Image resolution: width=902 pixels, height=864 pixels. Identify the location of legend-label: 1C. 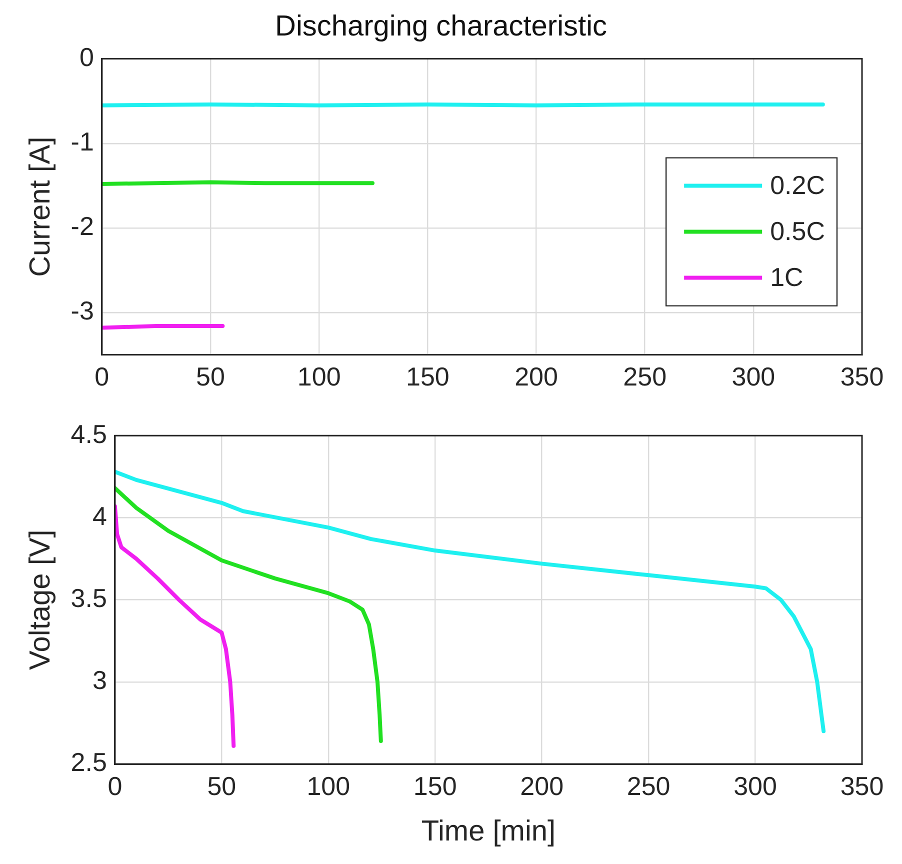
(787, 277).